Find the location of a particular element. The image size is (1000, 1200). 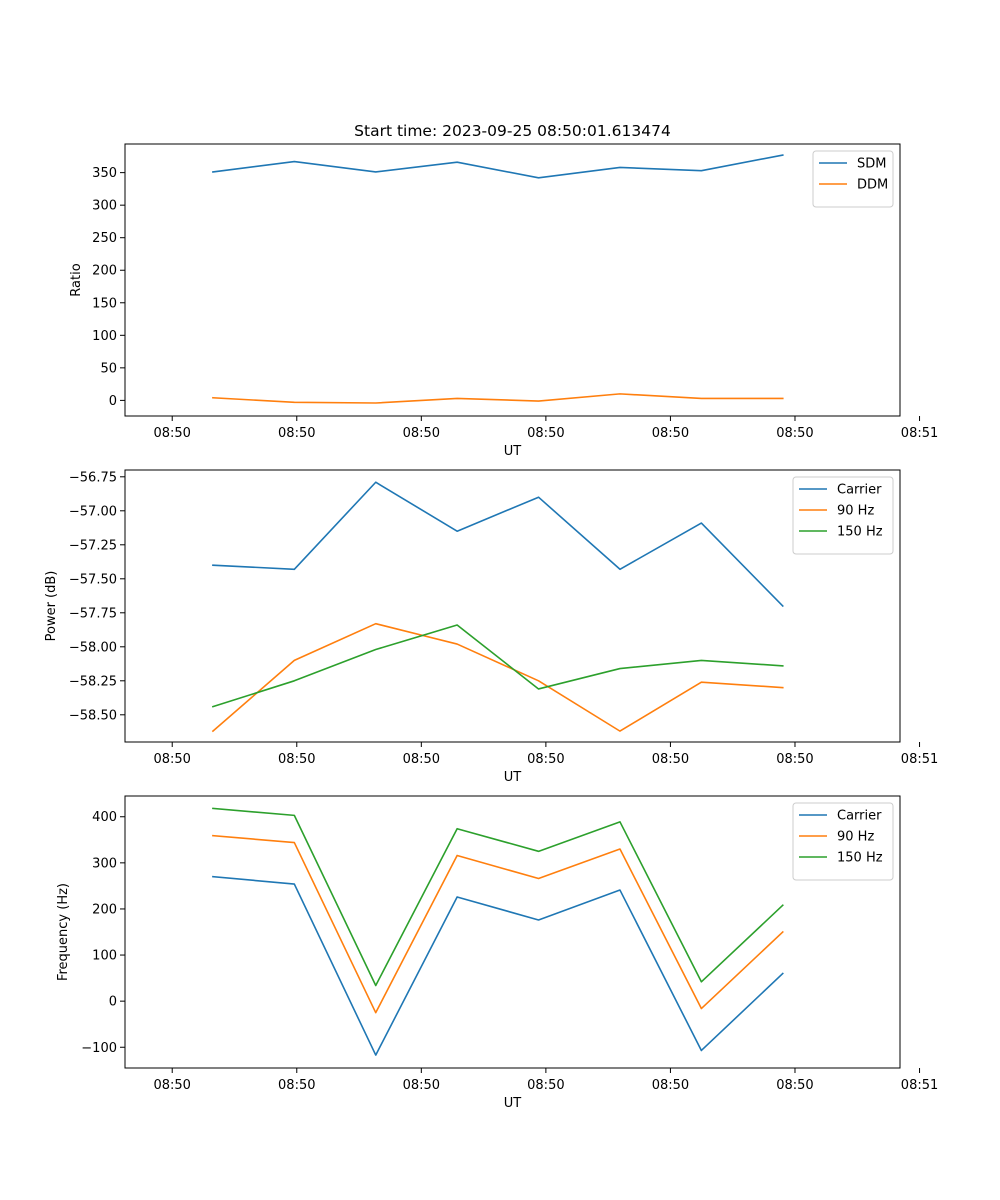

power-y-tick-label: −57.50 is located at coordinates (93, 579).